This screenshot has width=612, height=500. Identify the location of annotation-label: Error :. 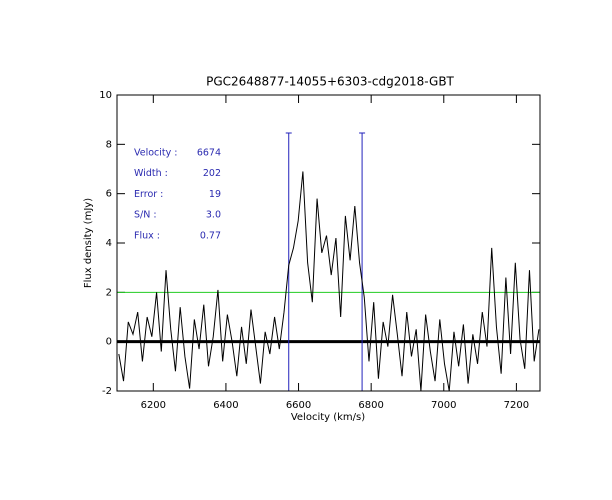
(148, 194).